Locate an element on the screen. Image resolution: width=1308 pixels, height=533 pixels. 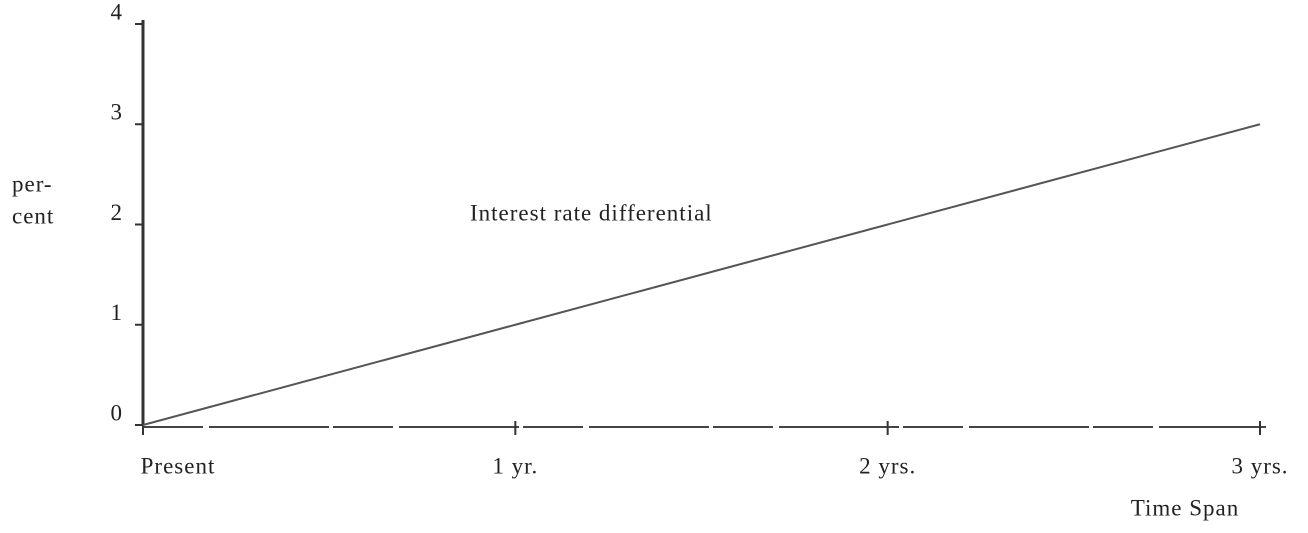
x-axis-label: Time Span is located at coordinates (1185, 507).